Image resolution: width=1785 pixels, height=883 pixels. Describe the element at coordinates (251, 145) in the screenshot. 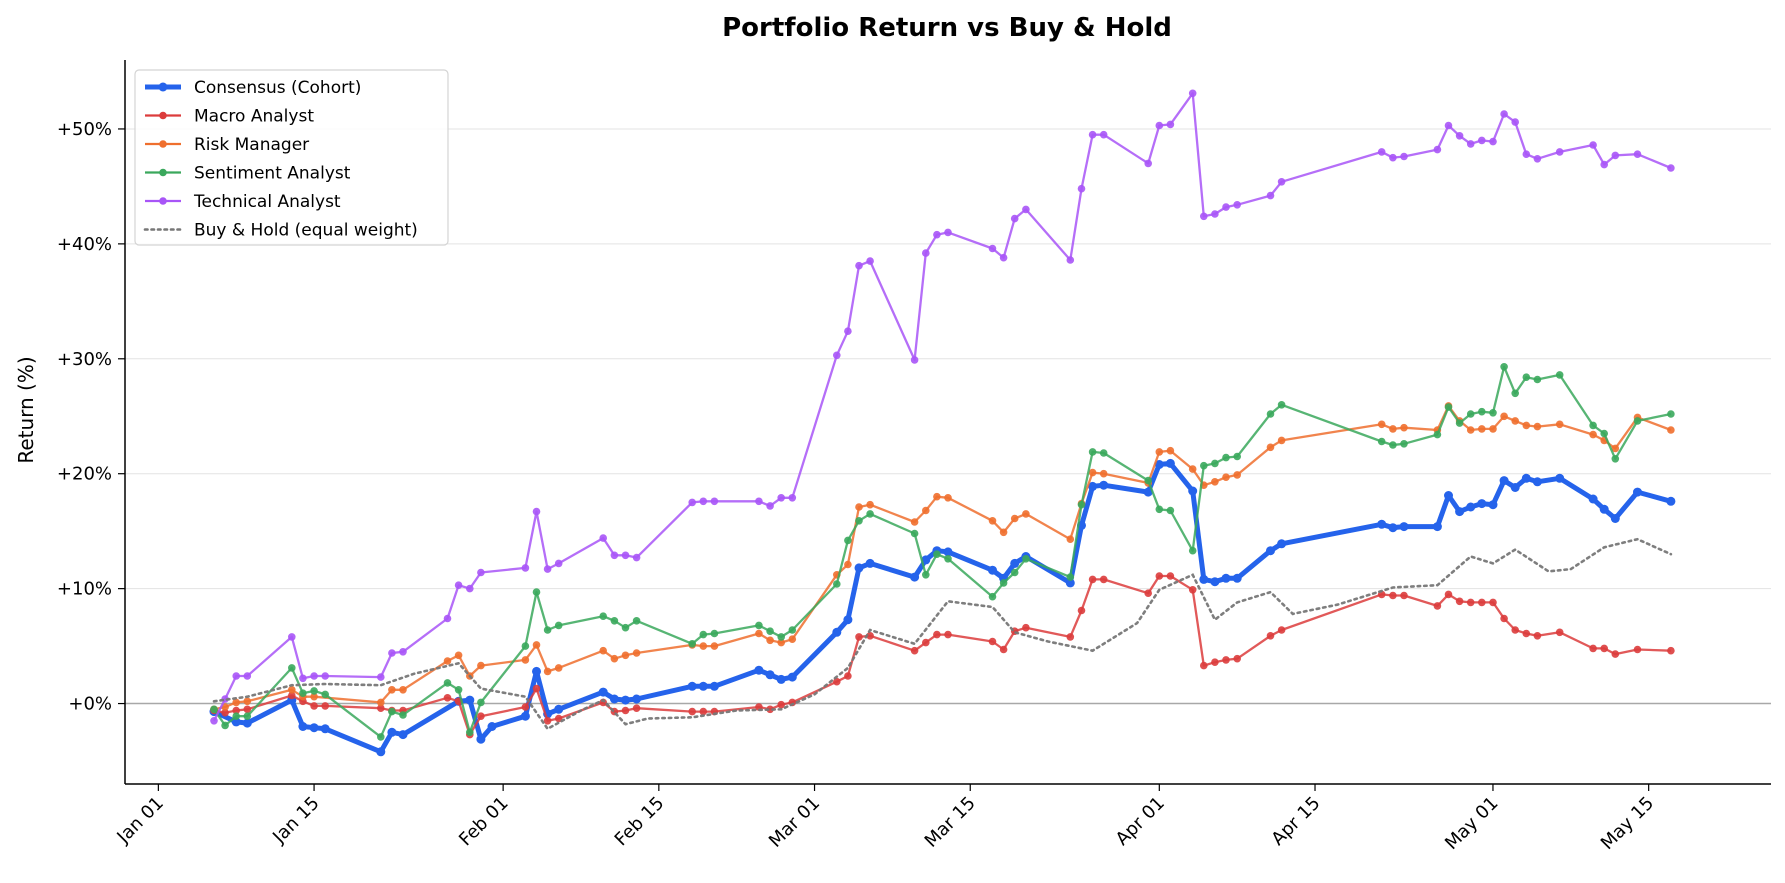

I see `legend-label: Risk Manager` at that location.